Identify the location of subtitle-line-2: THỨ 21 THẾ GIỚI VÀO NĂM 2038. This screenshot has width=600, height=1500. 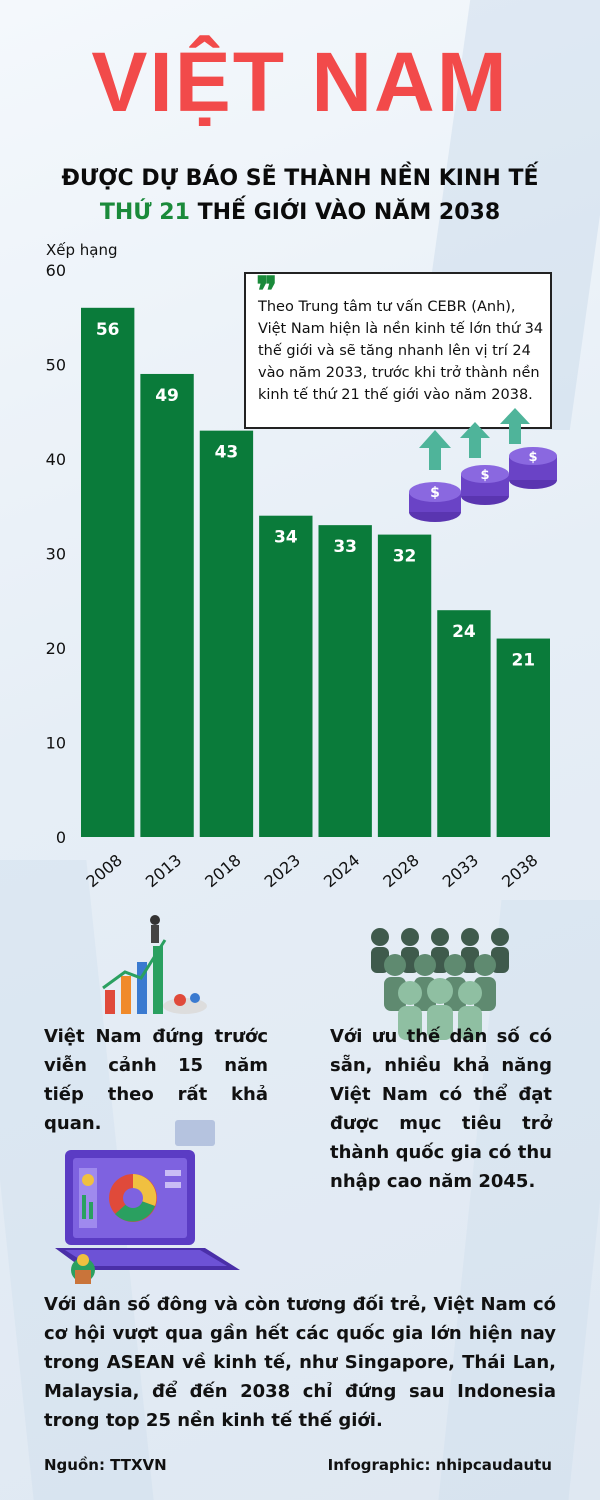
(300, 213).